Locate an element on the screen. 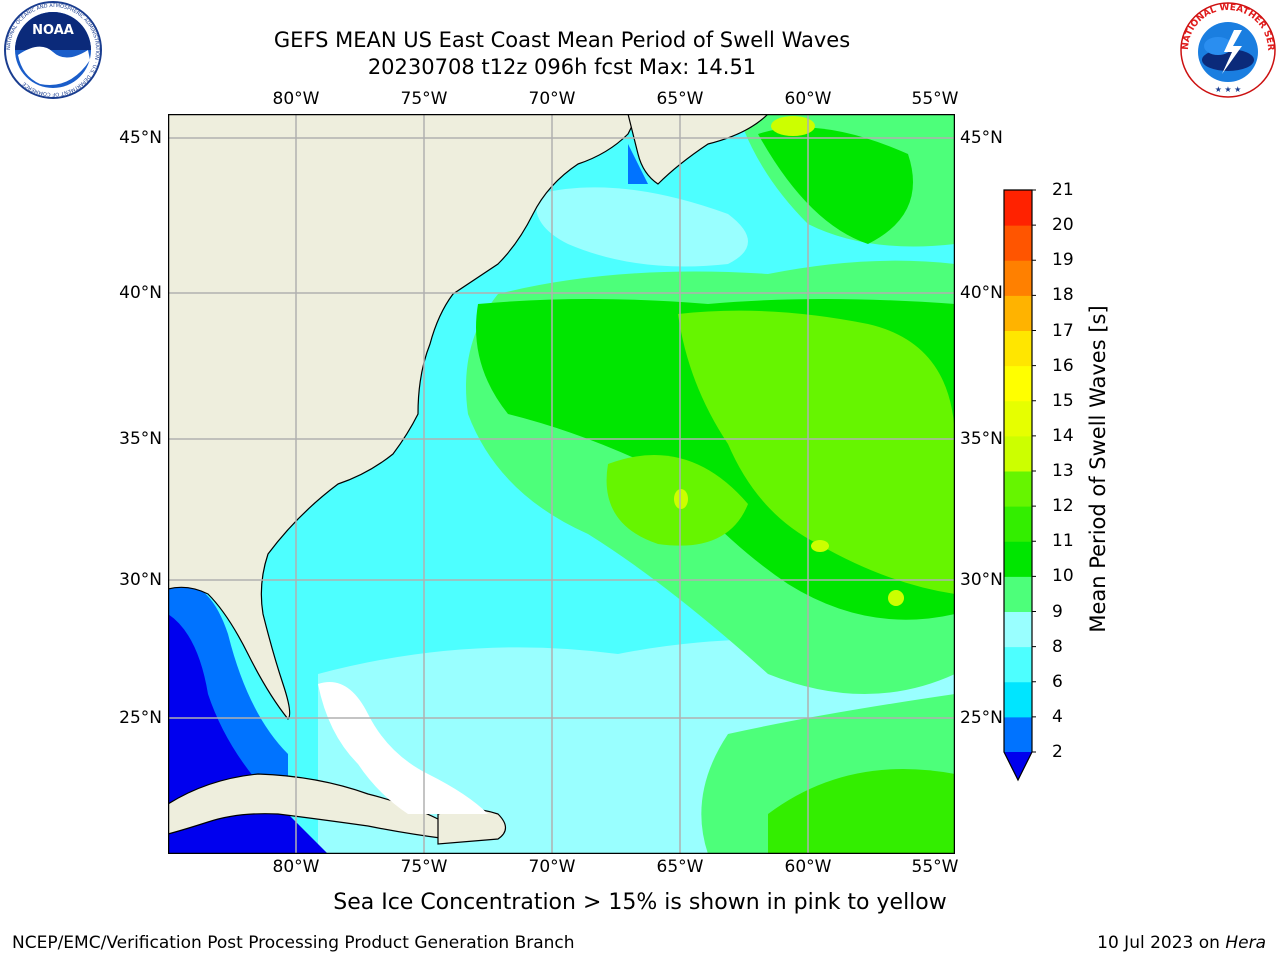 The height and width of the screenshot is (960, 1280). colorbar-tick-label-9: 14 is located at coordinates (1063, 435).